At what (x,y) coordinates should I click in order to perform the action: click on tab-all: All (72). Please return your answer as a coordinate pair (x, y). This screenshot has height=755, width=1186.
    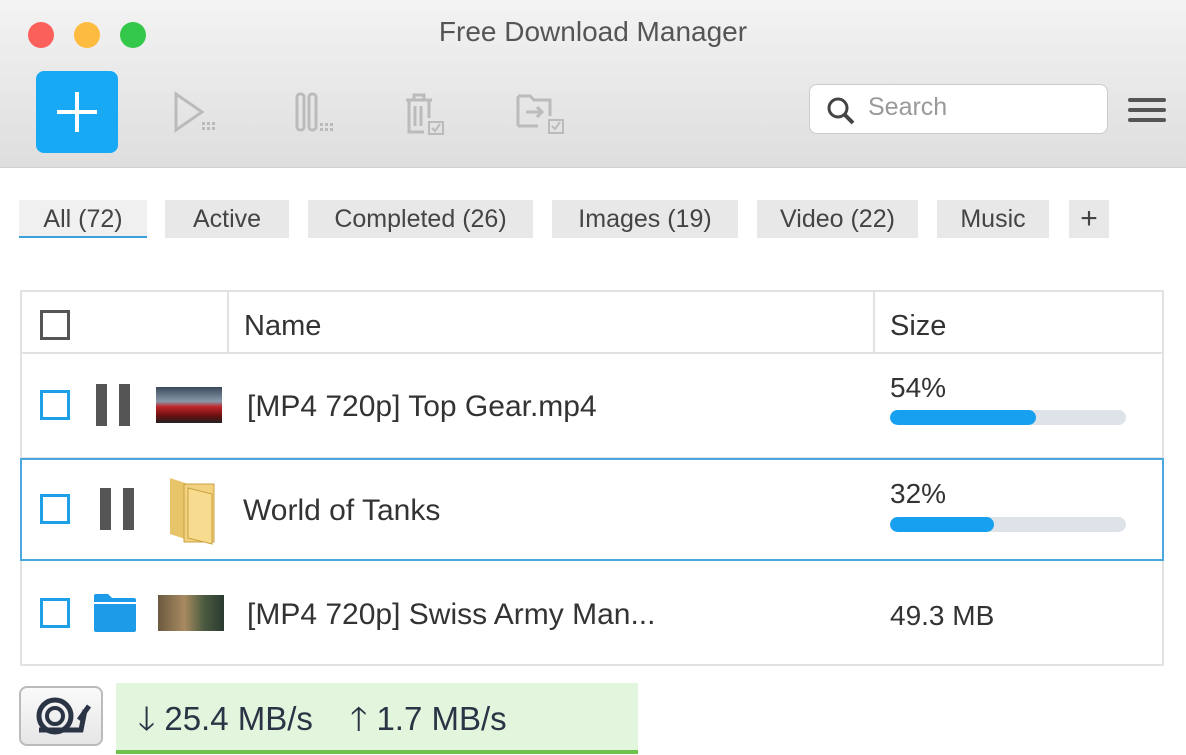
    Looking at the image, I should click on (83, 219).